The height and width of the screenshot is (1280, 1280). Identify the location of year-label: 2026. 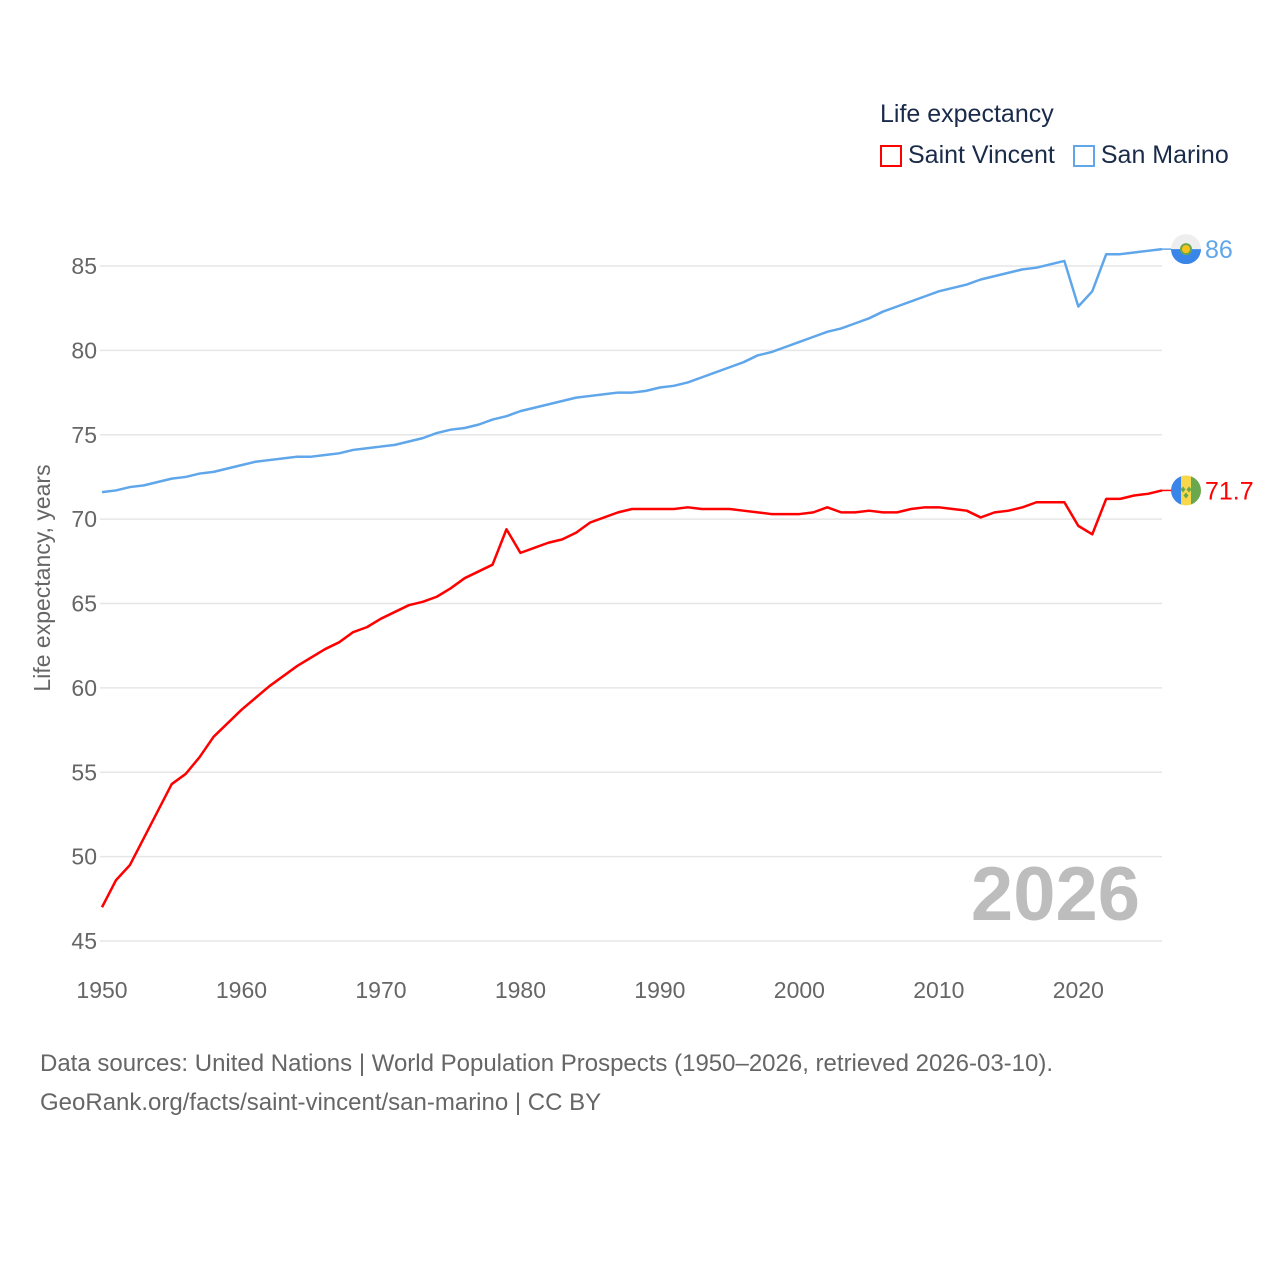
(1055, 894).